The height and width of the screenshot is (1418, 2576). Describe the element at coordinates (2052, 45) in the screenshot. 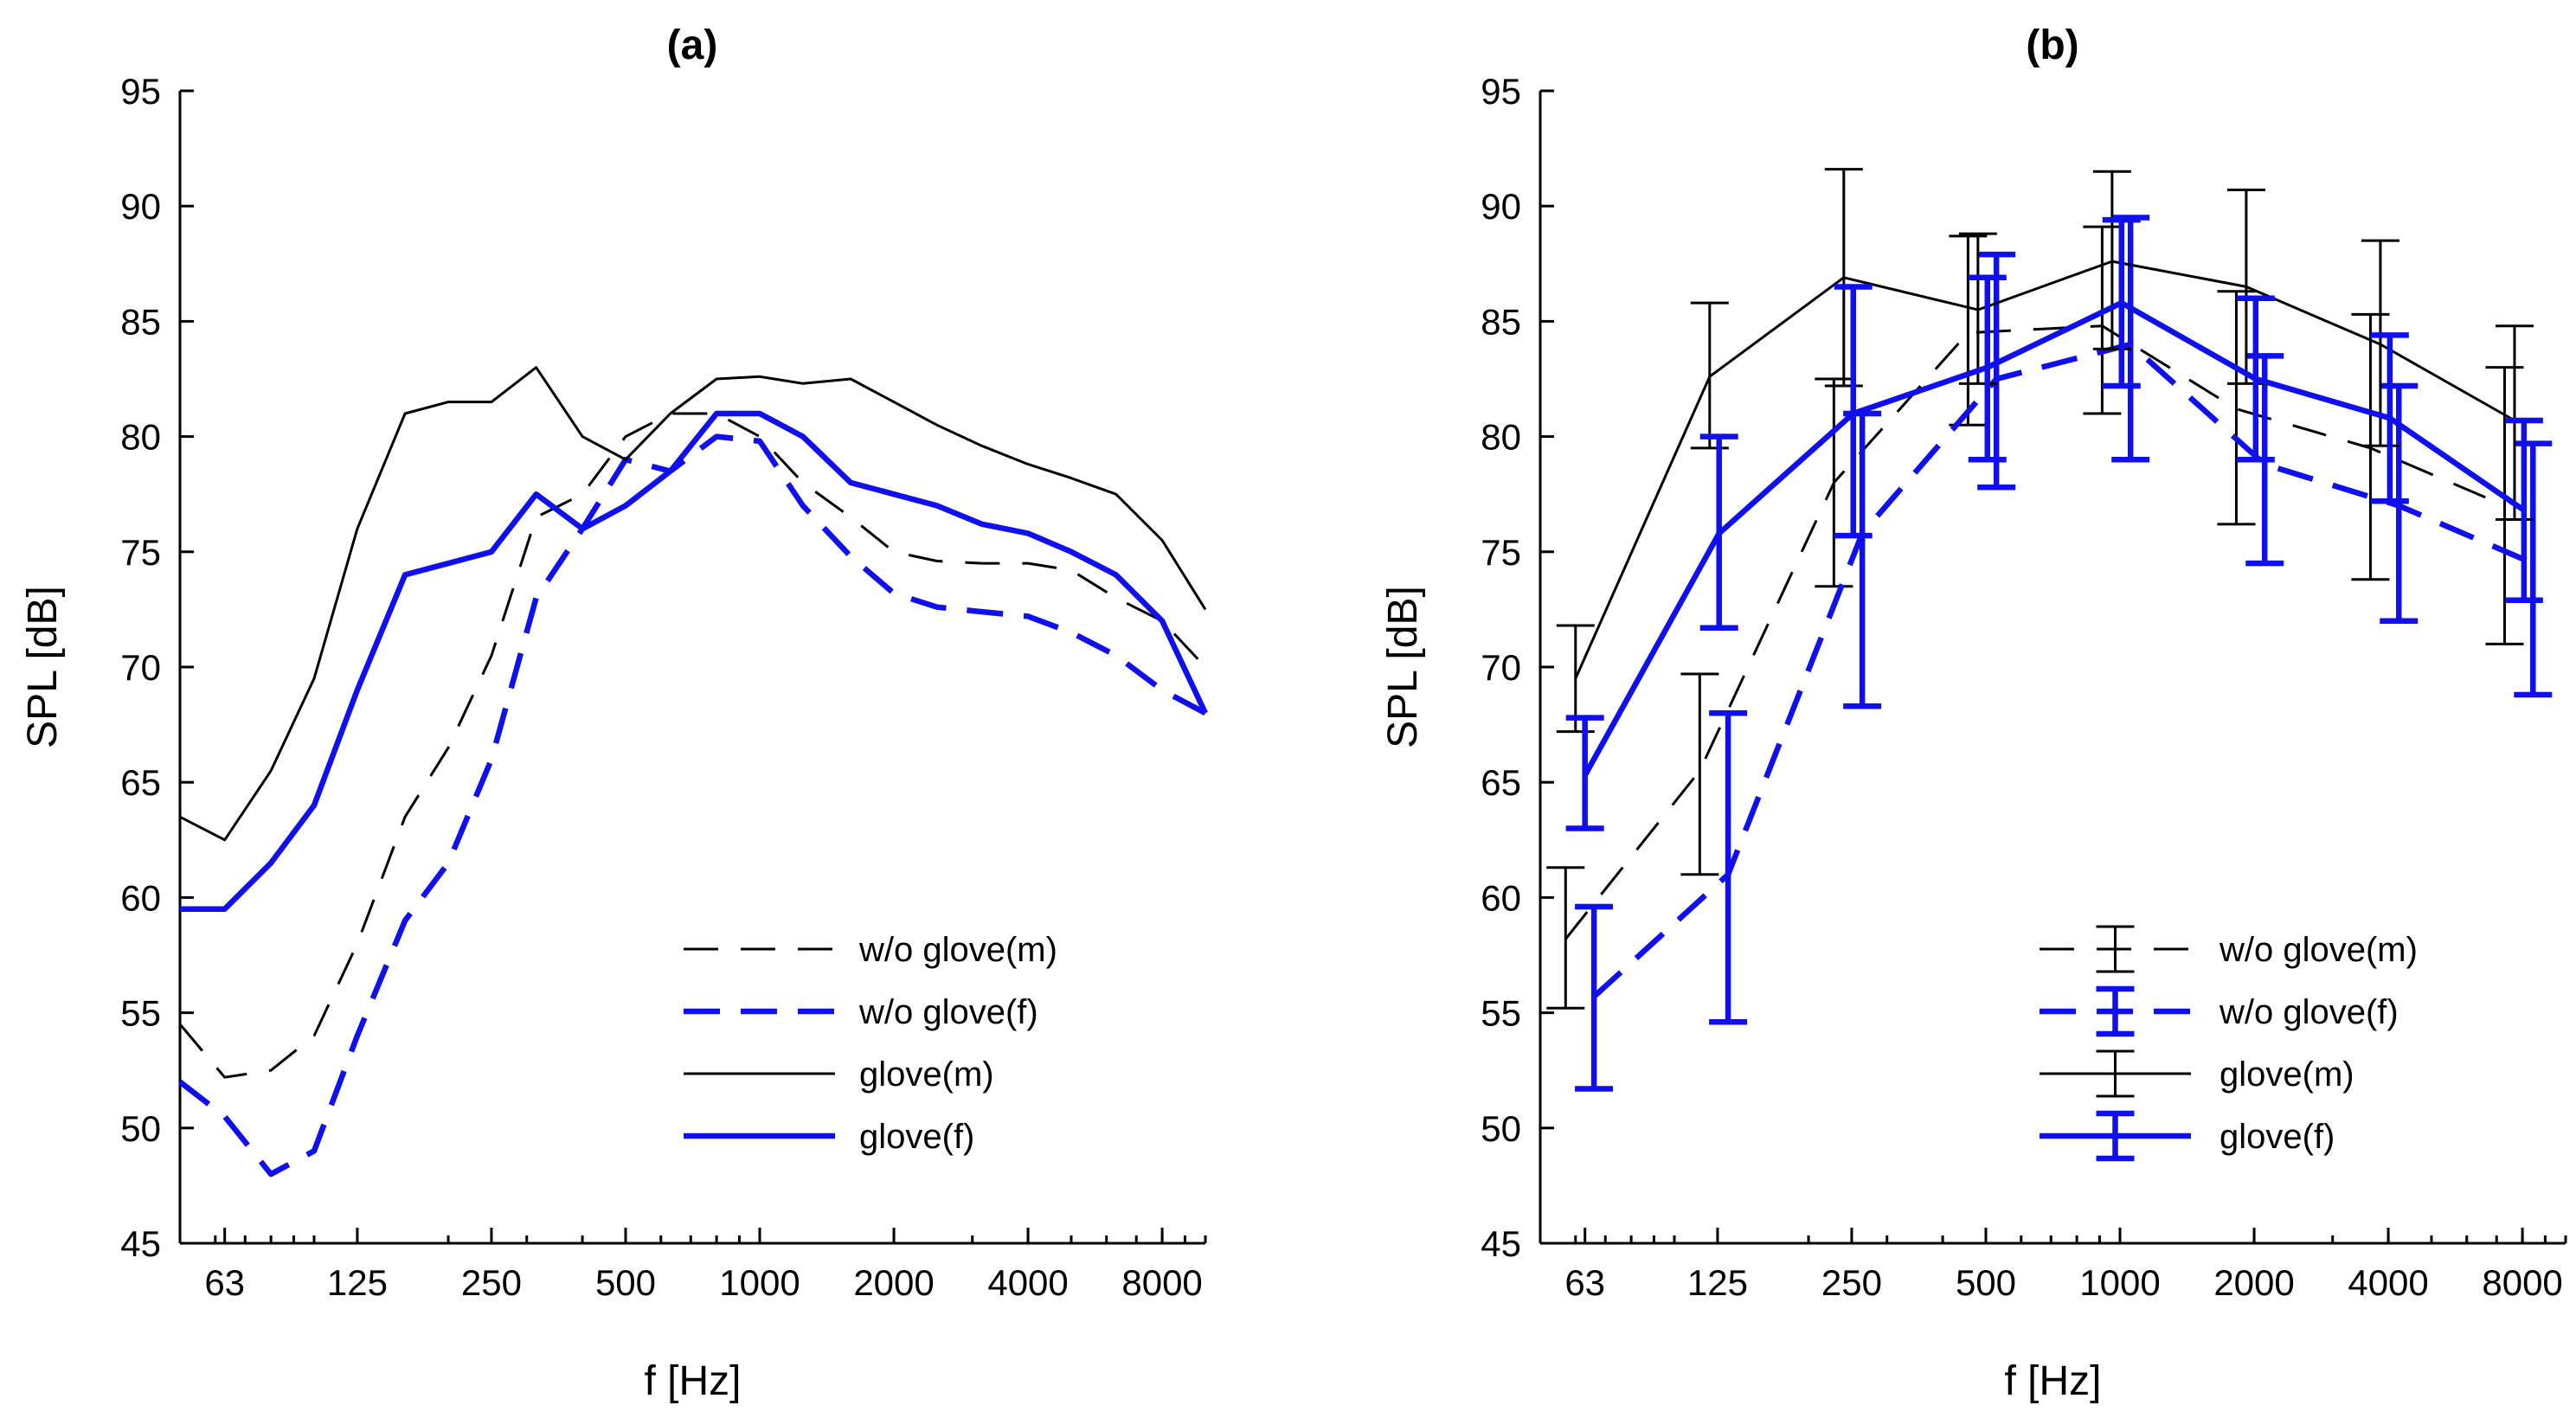

I see `panel-title: (b)` at that location.